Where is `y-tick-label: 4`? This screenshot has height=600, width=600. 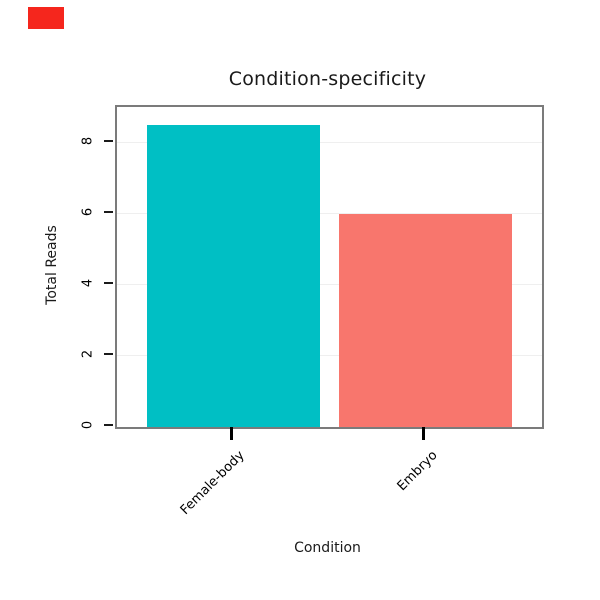
y-tick-label: 4 is located at coordinates (88, 282).